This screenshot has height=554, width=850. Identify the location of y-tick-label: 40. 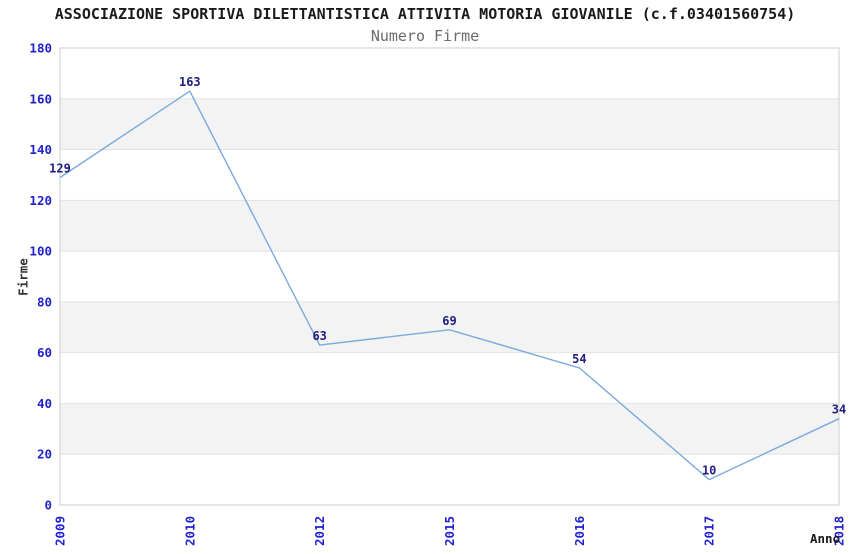
(44, 403).